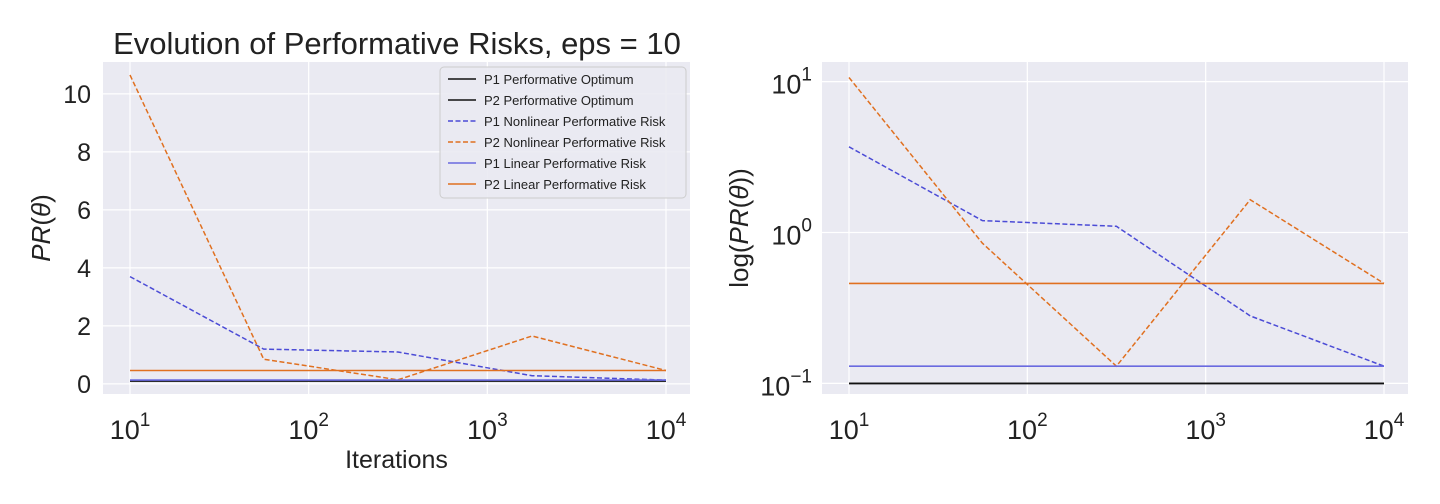 This screenshot has width=1440, height=504. Describe the element at coordinates (575, 121) in the screenshot. I see `legend-entry: P1 Nonlinear Performative Risk` at that location.